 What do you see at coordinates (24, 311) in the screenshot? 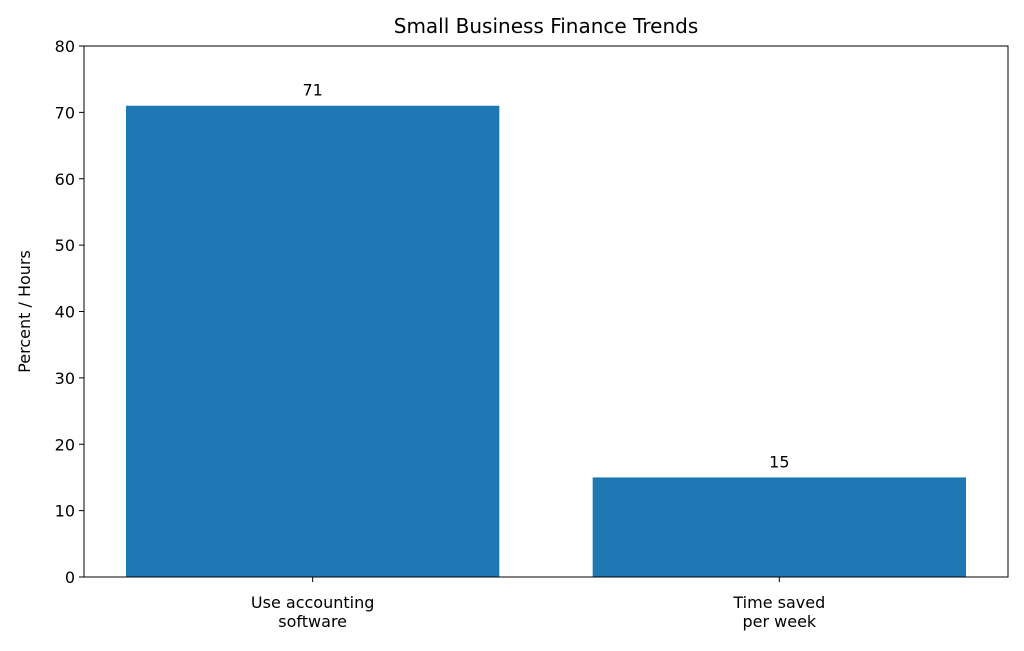
I see `y-axis-label: Percent / Hours` at bounding box center [24, 311].